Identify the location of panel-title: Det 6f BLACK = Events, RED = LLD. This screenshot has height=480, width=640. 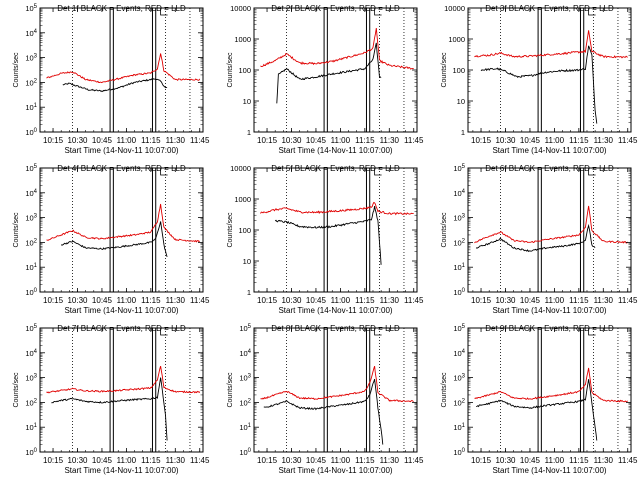
(549, 168).